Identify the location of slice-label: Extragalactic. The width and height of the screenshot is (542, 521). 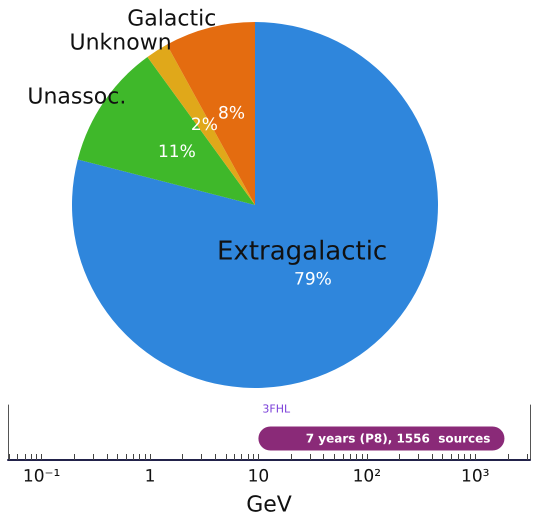
(302, 251).